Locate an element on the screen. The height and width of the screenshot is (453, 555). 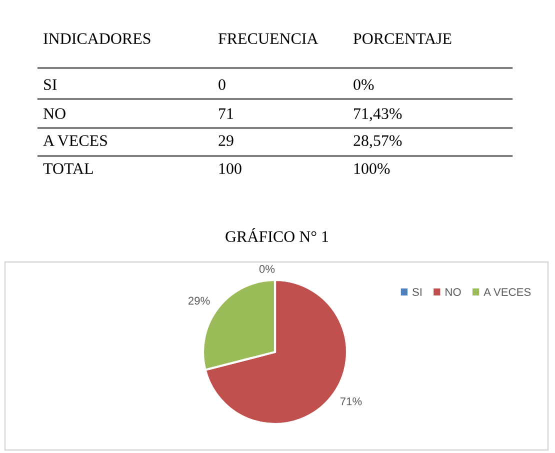
data-label: 71% is located at coordinates (351, 401).